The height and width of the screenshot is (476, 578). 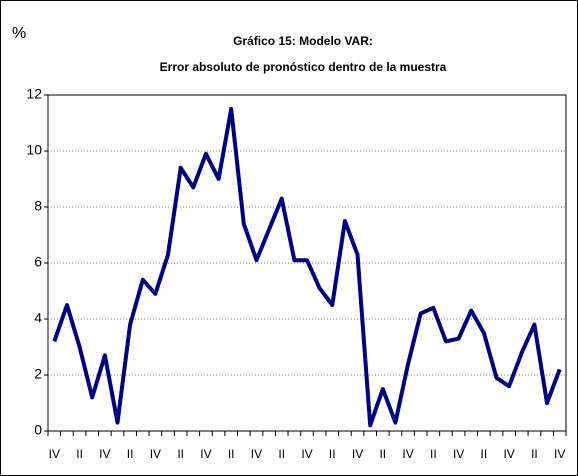 I want to click on y-tick-label: 8, so click(x=38, y=206).